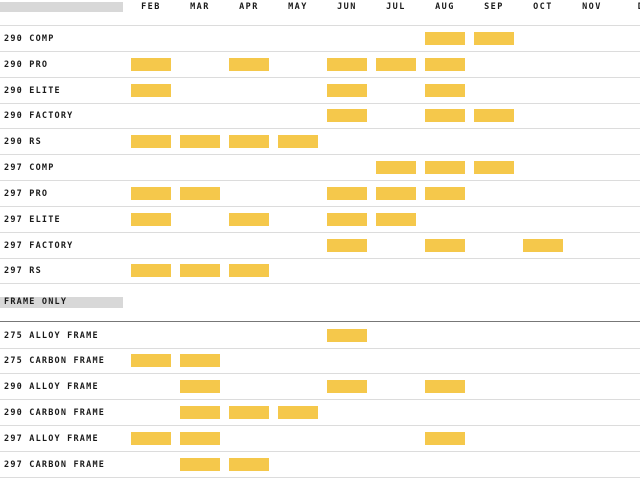 The width and height of the screenshot is (640, 480). Describe the element at coordinates (36, 302) in the screenshot. I see `section-title: FRAME ONLY` at that location.